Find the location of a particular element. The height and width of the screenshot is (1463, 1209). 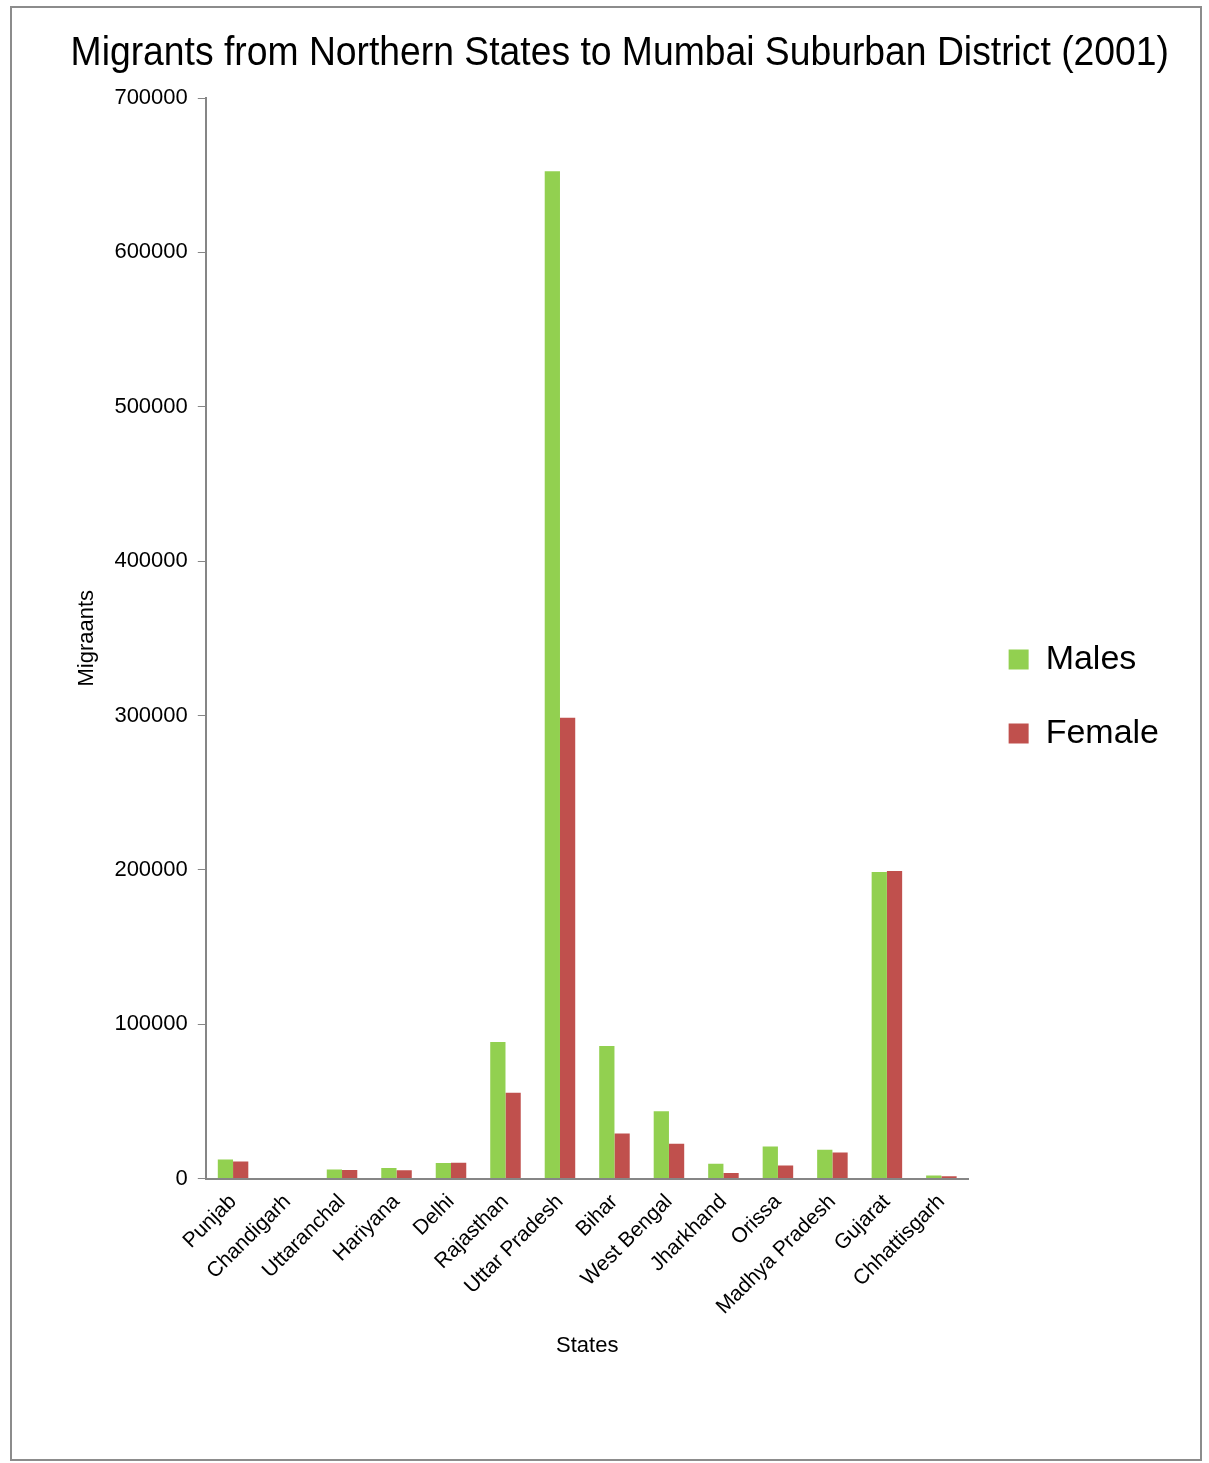

chart-title: Migrants from Northern States to Mumbai Suburban District (2001) is located at coordinates (619, 51).